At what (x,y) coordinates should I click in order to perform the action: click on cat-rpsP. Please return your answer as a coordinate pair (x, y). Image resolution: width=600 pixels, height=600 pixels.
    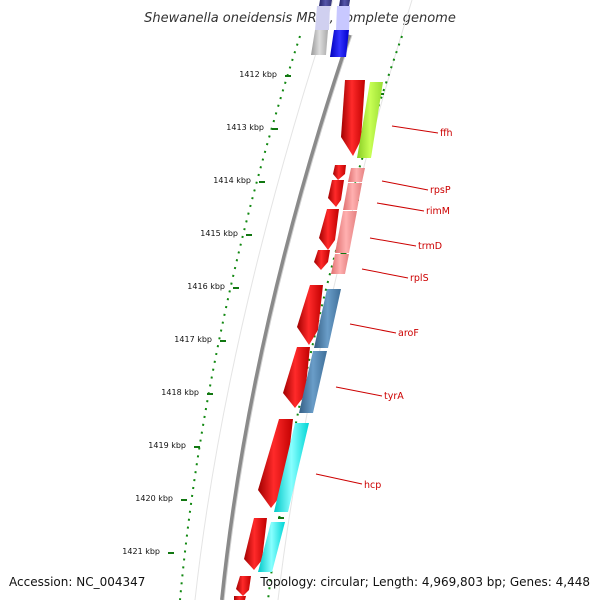
    Looking at the image, I should click on (356, 175).